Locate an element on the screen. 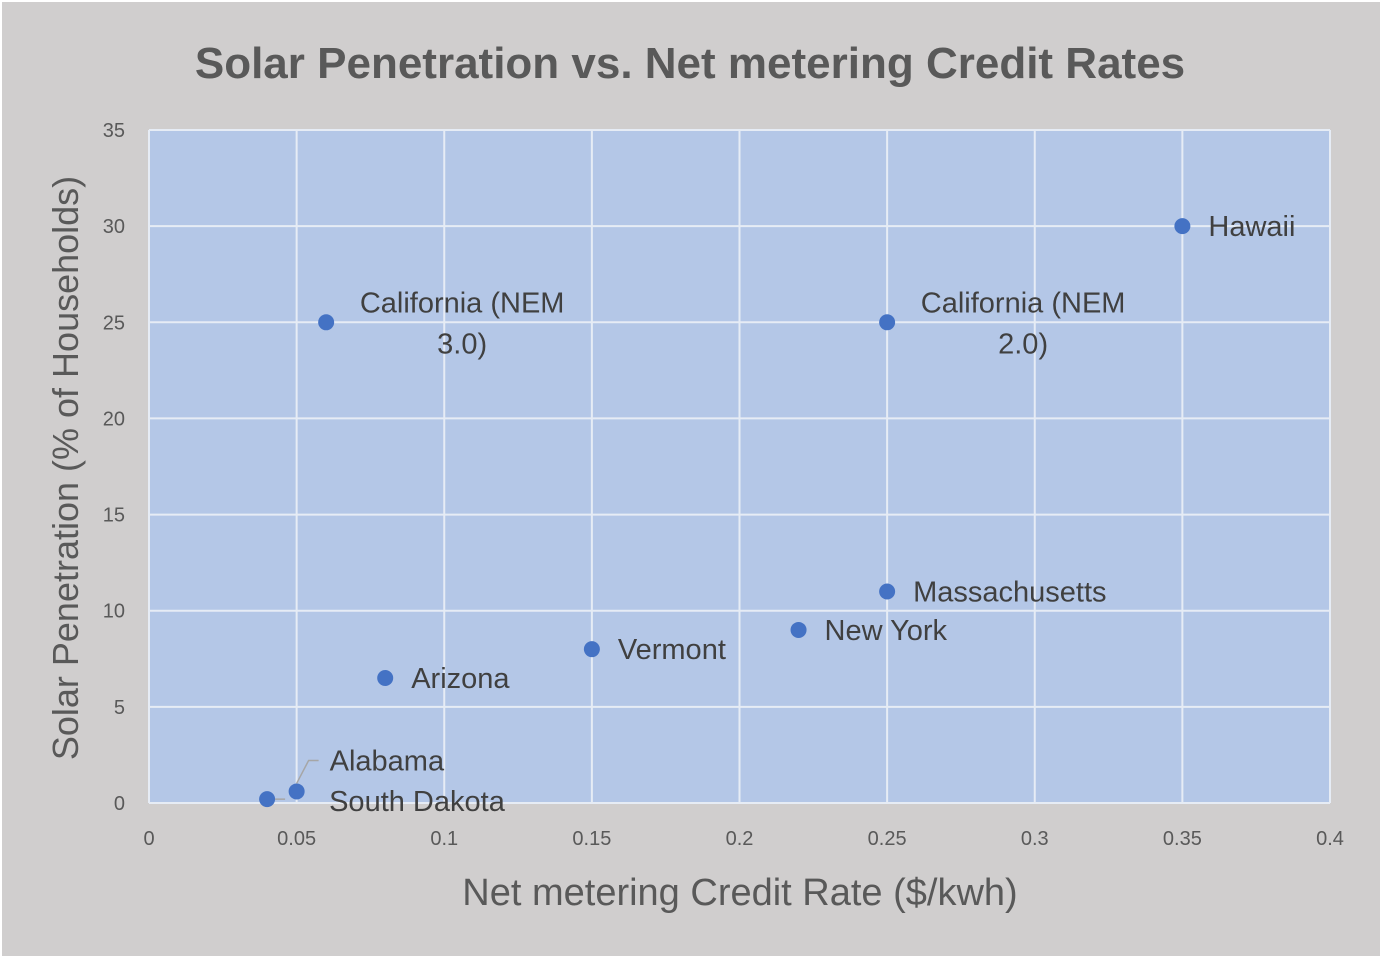  data-label-line: 3.0) is located at coordinates (462, 344).